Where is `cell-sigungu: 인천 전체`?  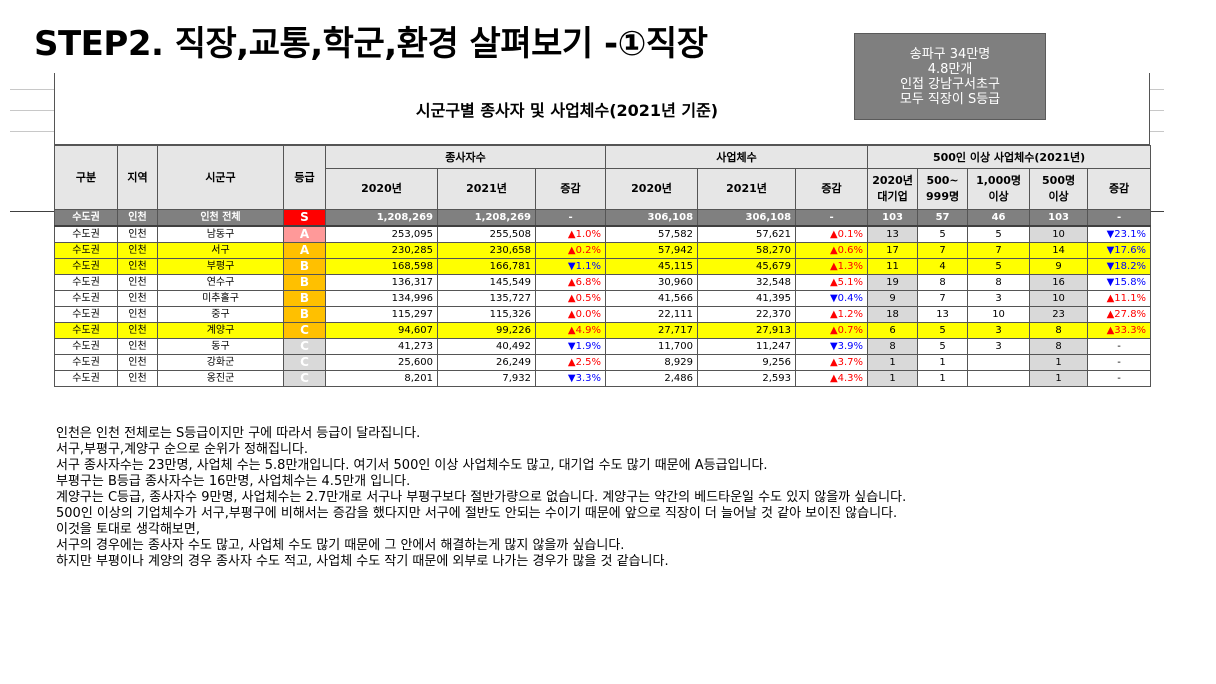 cell-sigungu: 인천 전체 is located at coordinates (220, 218).